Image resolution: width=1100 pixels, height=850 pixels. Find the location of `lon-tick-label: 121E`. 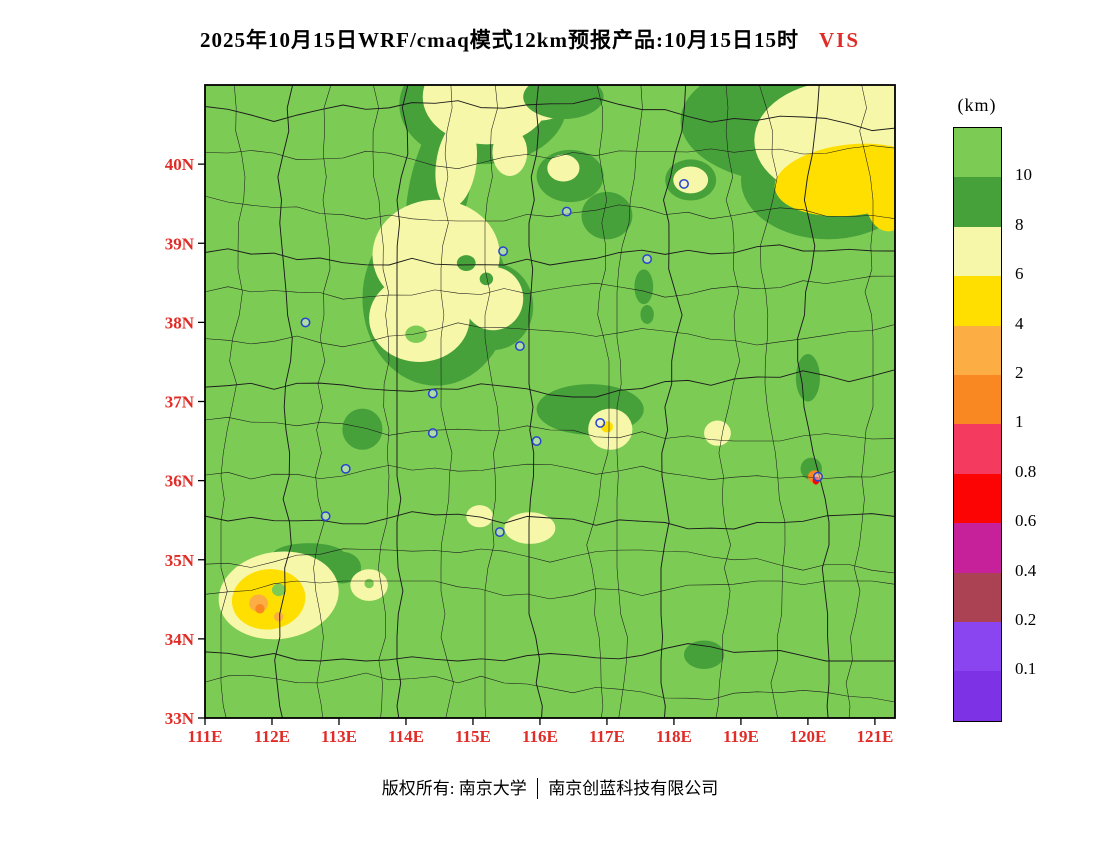

lon-tick-label: 121E is located at coordinates (874, 736).